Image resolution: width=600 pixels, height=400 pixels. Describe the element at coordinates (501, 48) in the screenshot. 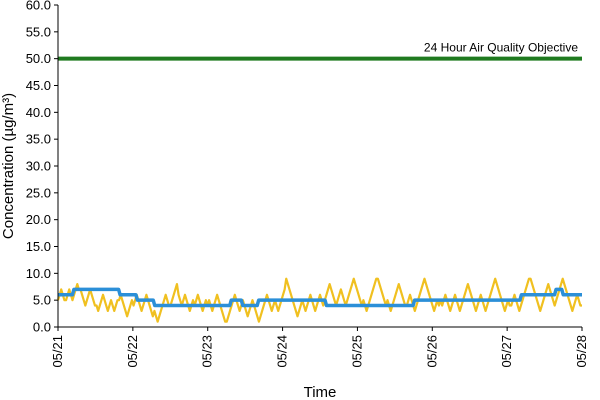

I see `objective-label: 24 Hour Air Quality Objective` at that location.